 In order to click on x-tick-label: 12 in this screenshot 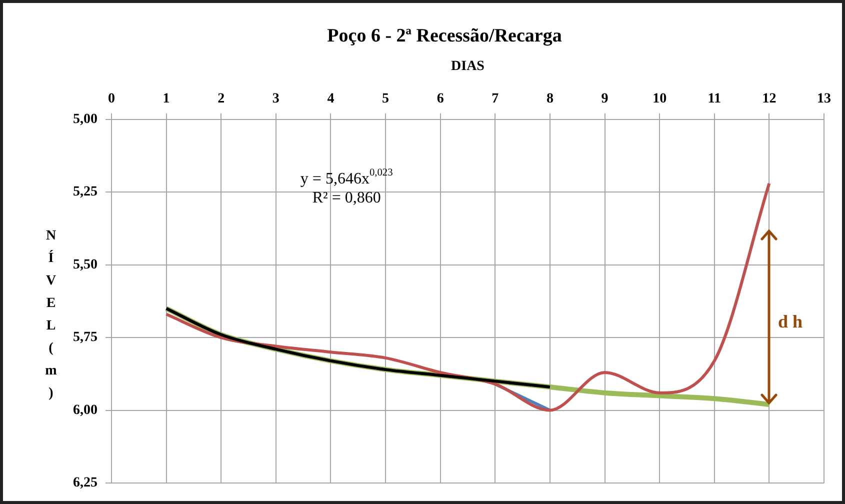, I will do `click(769, 99)`.